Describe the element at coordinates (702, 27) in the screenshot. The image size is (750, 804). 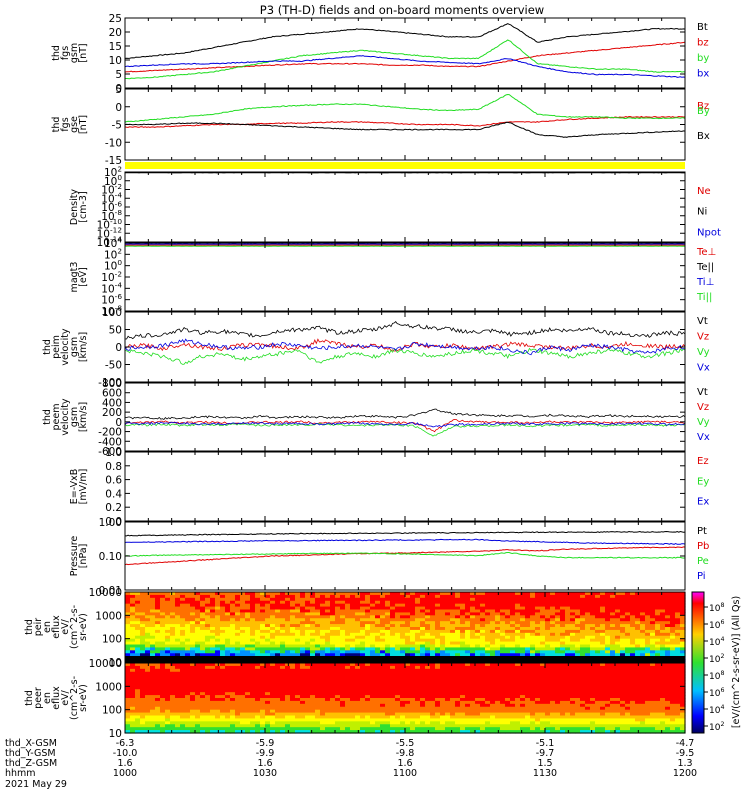
I see `legend-Bt: Bt` at that location.